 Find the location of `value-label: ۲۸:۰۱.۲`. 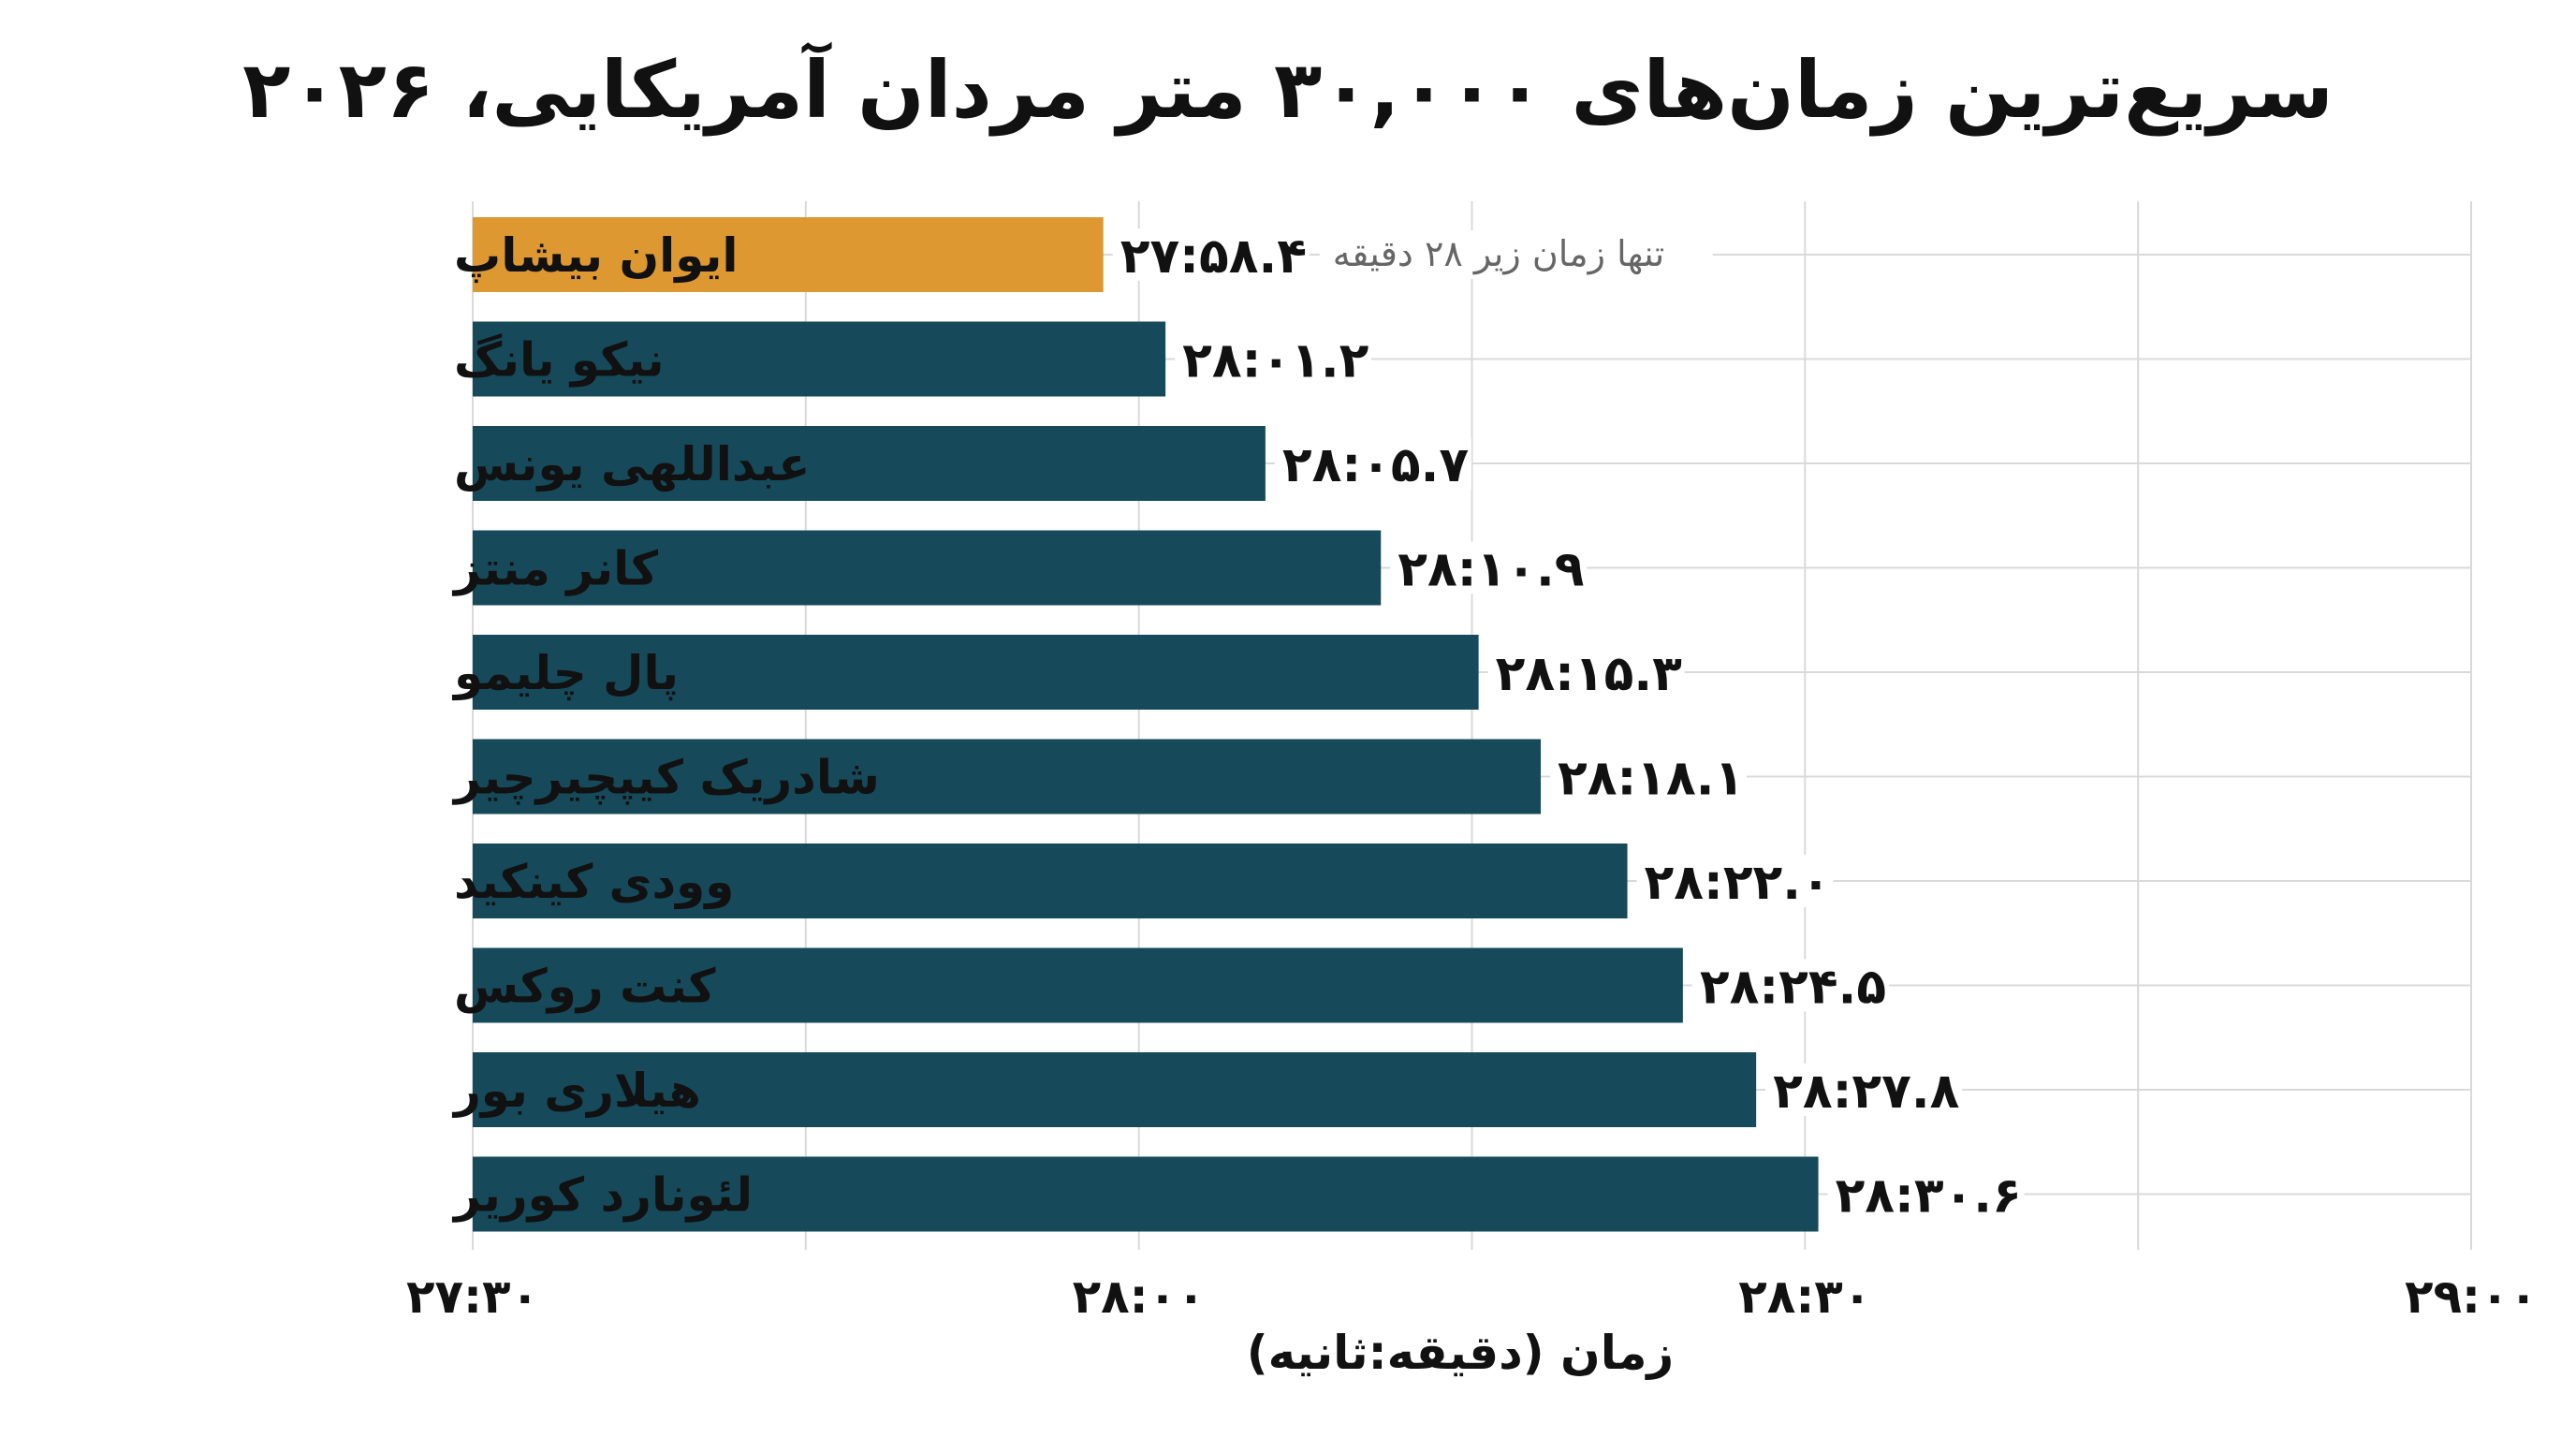

value-label: ۲۸:۰۱.۲ is located at coordinates (1275, 361).